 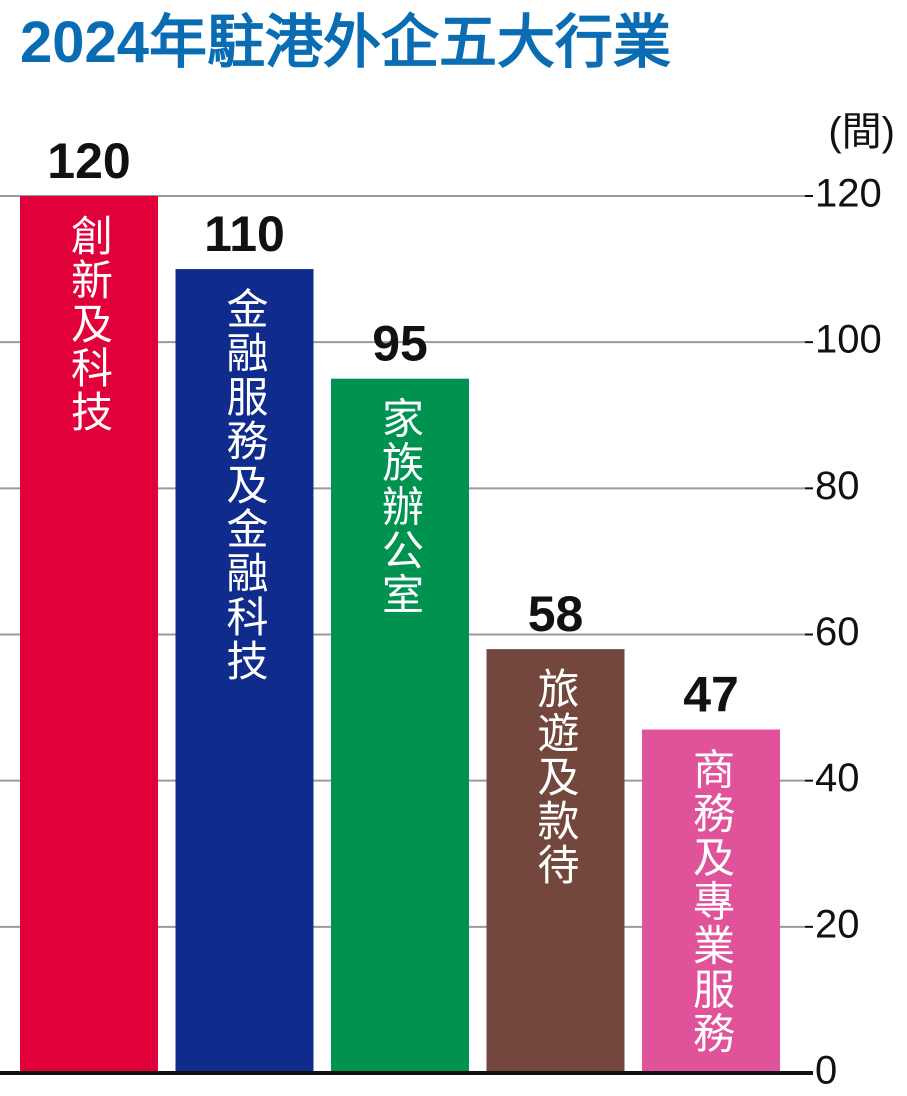 I want to click on category-label: 創新及科技, so click(x=89, y=324).